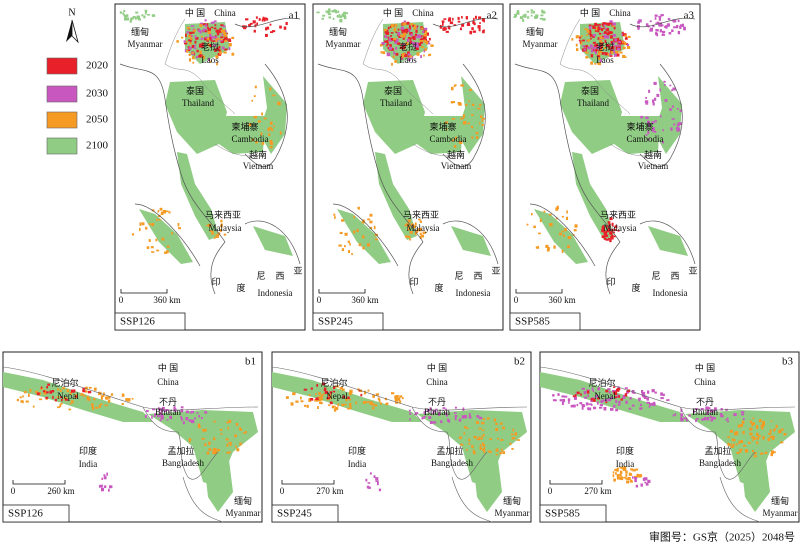 The image size is (800, 552). What do you see at coordinates (448, 139) in the screenshot?
I see `place-label: Cambodia` at bounding box center [448, 139].